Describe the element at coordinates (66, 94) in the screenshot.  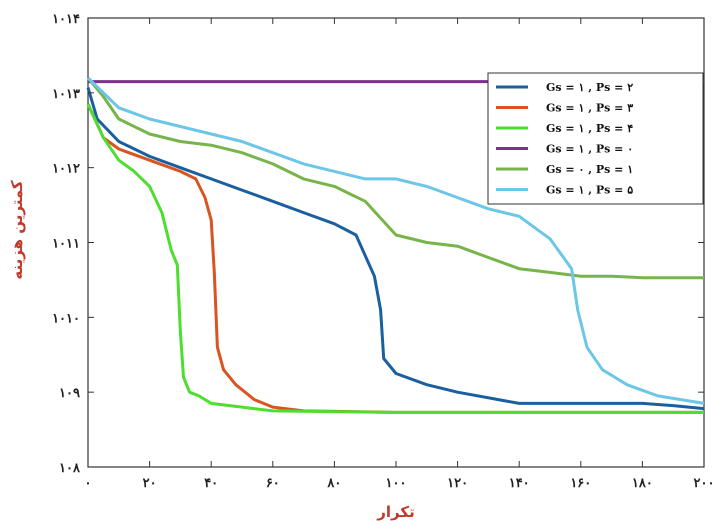
I see `y-tick-label: ۱۰۱۳` at that location.